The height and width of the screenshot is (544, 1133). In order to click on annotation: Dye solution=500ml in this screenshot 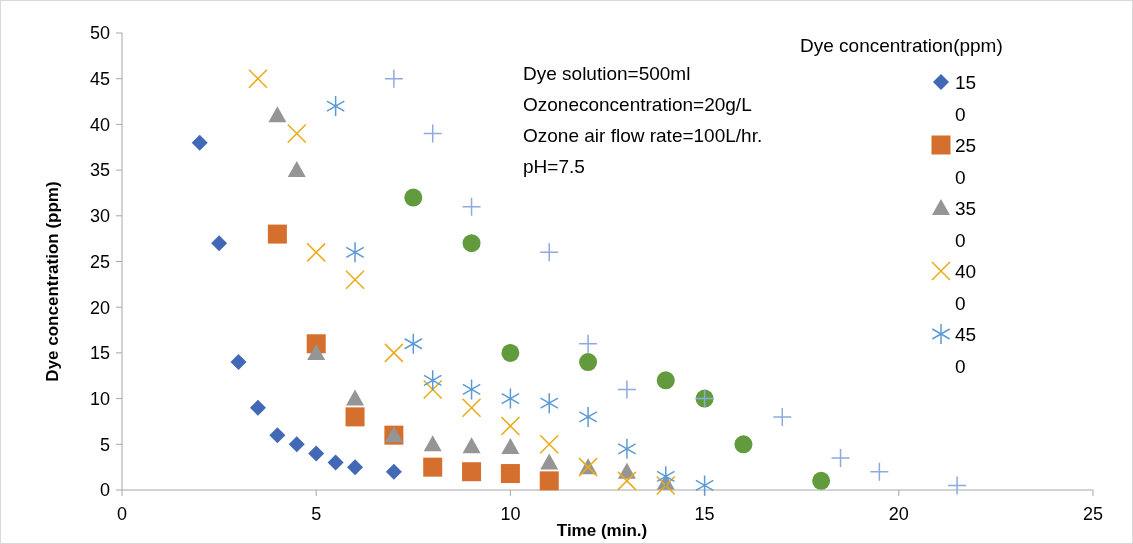, I will do `click(607, 73)`.